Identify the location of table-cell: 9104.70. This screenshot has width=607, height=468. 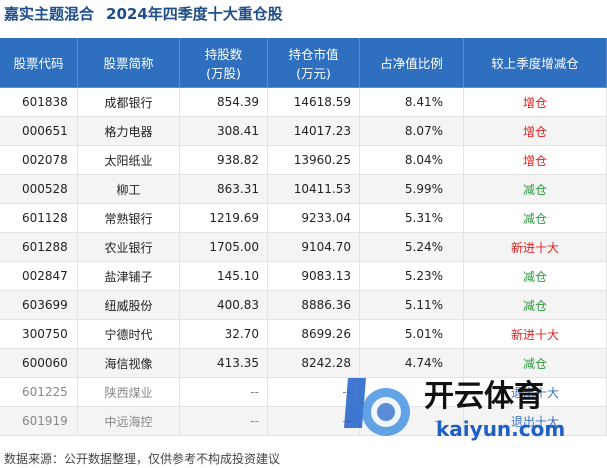
(314, 247).